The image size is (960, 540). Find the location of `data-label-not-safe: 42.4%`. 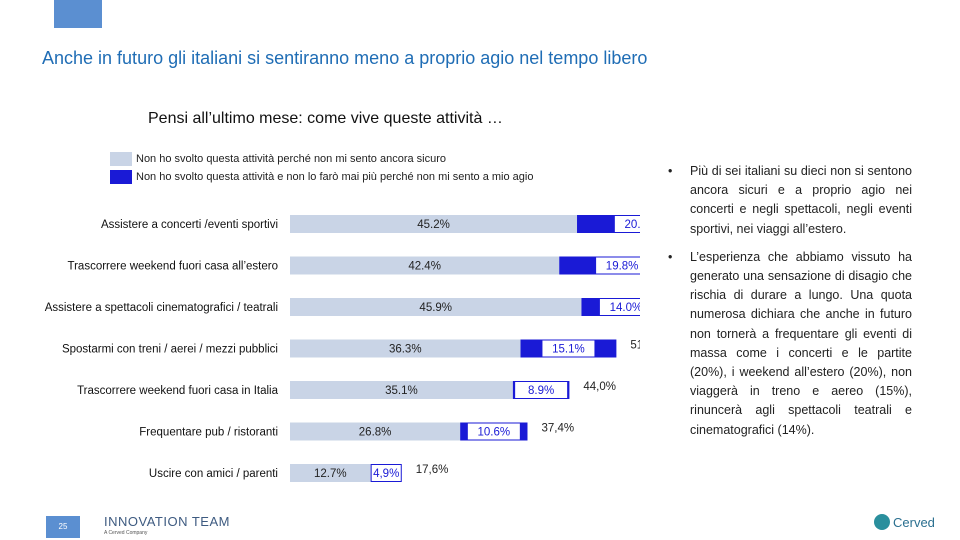

data-label-not-safe: 42.4% is located at coordinates (424, 267).